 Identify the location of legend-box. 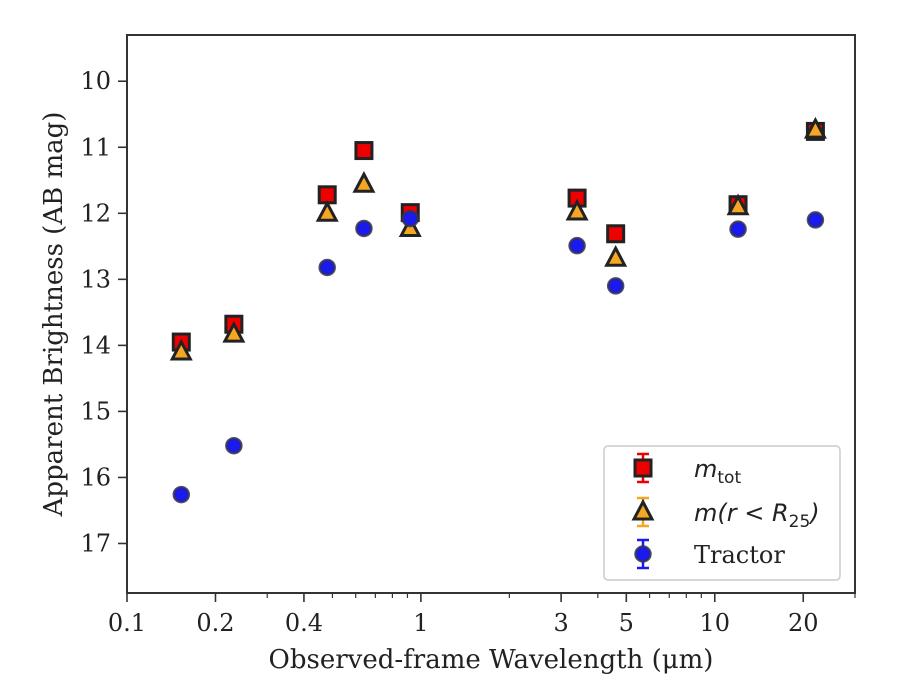
(722, 513).